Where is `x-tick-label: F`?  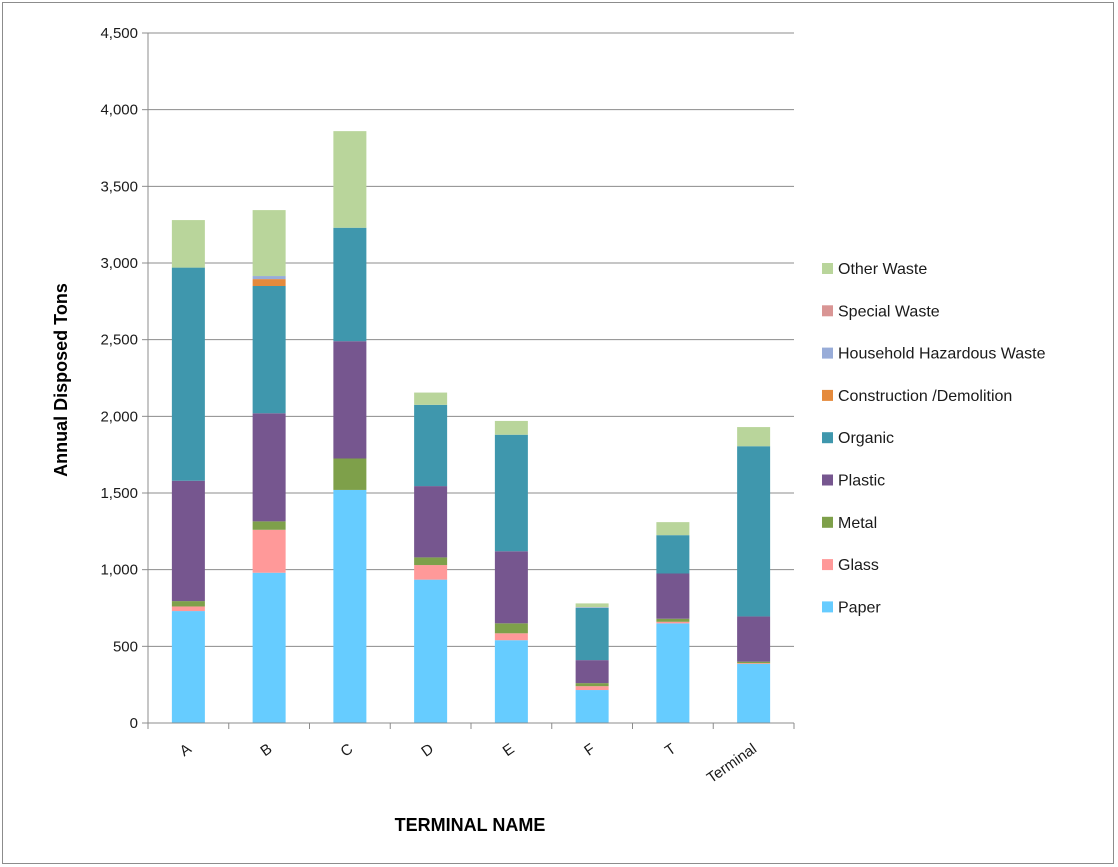 x-tick-label: F is located at coordinates (589, 749).